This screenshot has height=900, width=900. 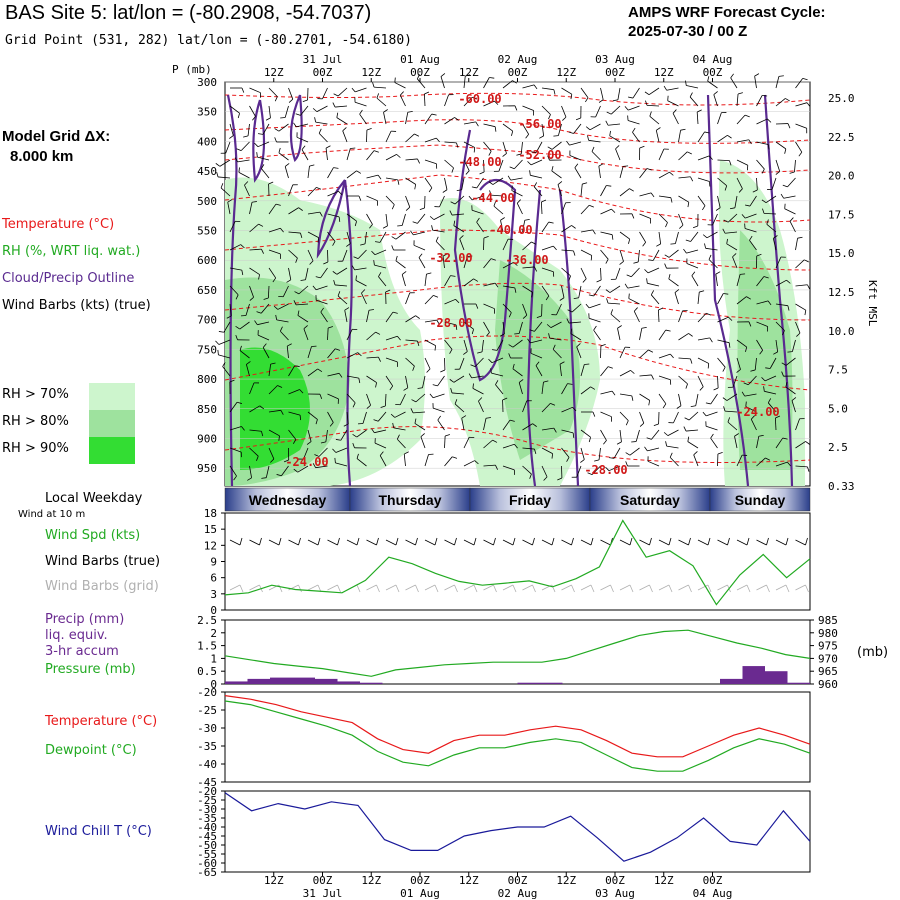 I want to click on y-tick-label: -25, so click(x=207, y=710).